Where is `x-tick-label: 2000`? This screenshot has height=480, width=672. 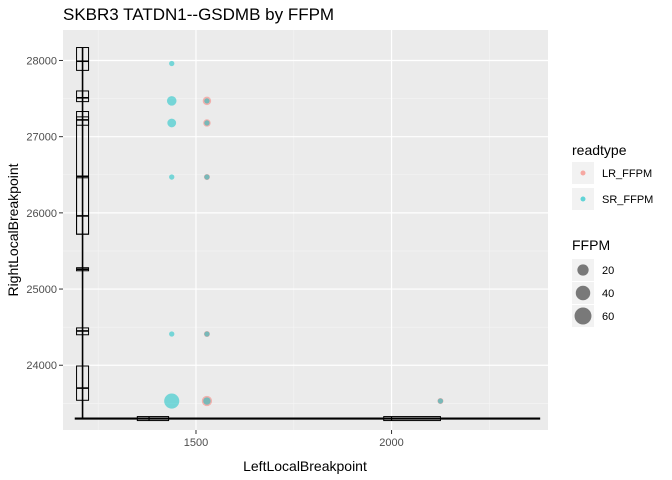
x-tick-label: 2000 is located at coordinates (391, 443).